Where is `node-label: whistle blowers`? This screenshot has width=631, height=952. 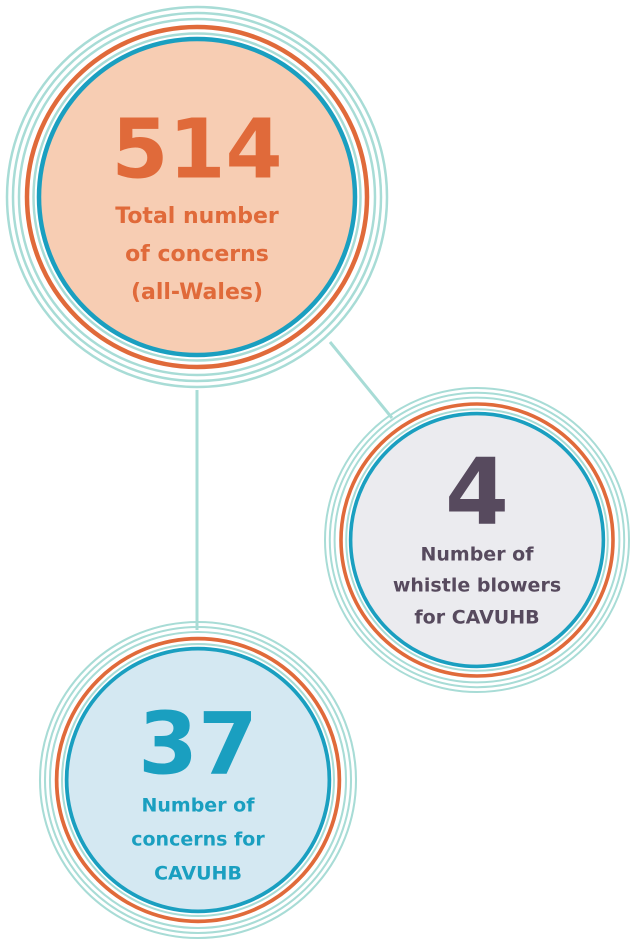
node-label: whistle blowers is located at coordinates (477, 586).